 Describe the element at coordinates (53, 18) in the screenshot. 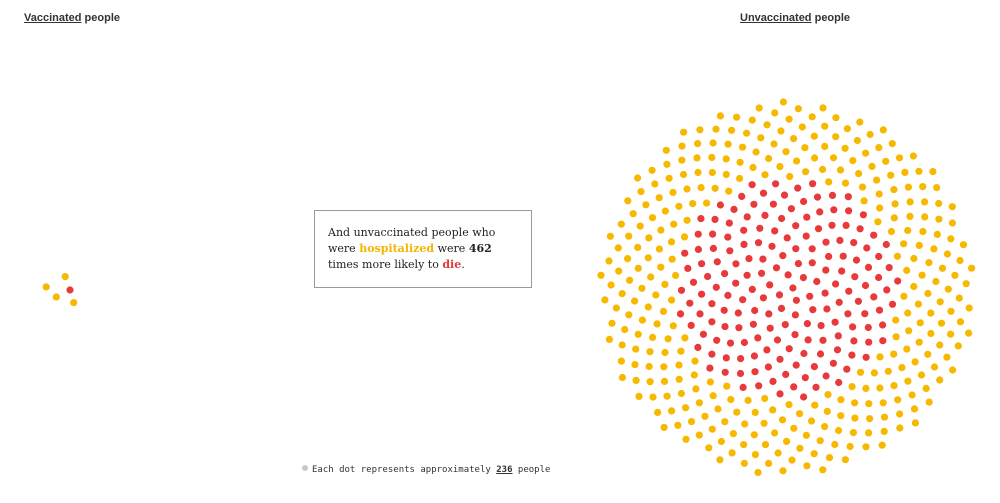

I see `vaccinated-link: Vaccinated` at that location.